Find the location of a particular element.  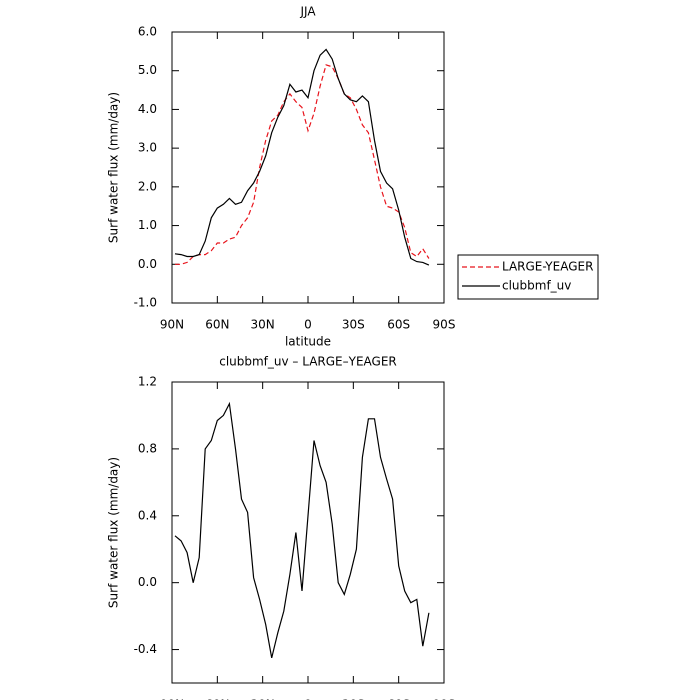

y-tick-label: 1.2 is located at coordinates (147, 382).